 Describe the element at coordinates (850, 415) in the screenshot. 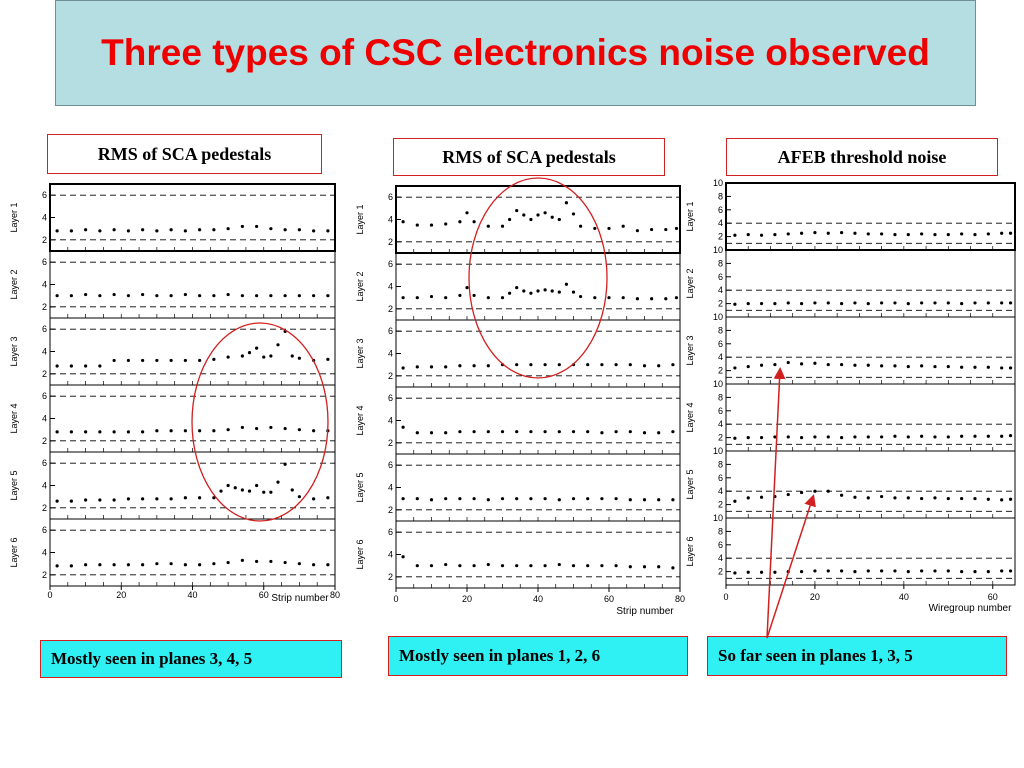

I see `layer-panel: 2 4 6 8 10 Layer 4` at that location.